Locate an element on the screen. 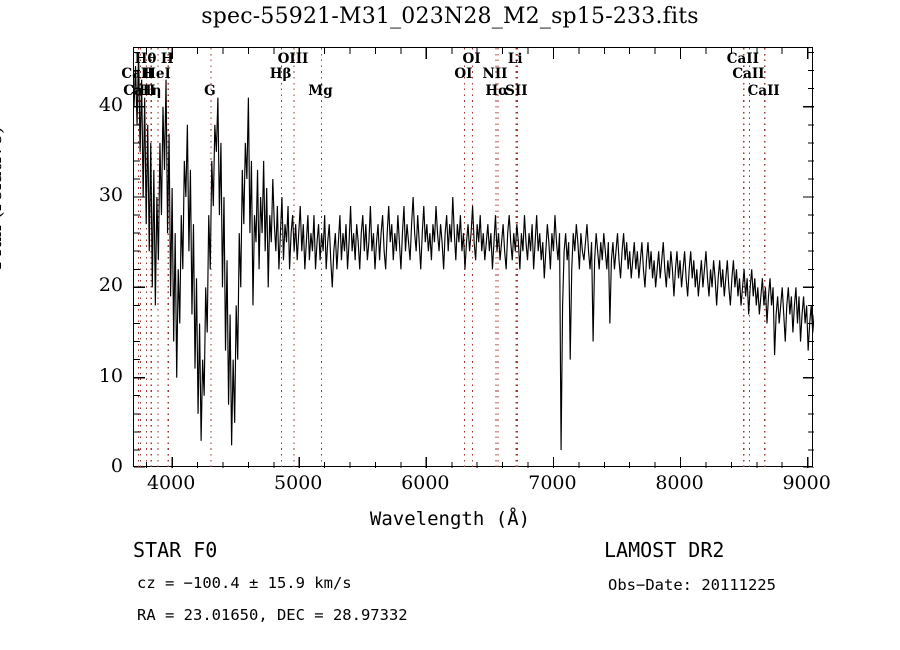 The image size is (900, 650). y-axis-title: Flux (relative) is located at coordinates (3, 198).